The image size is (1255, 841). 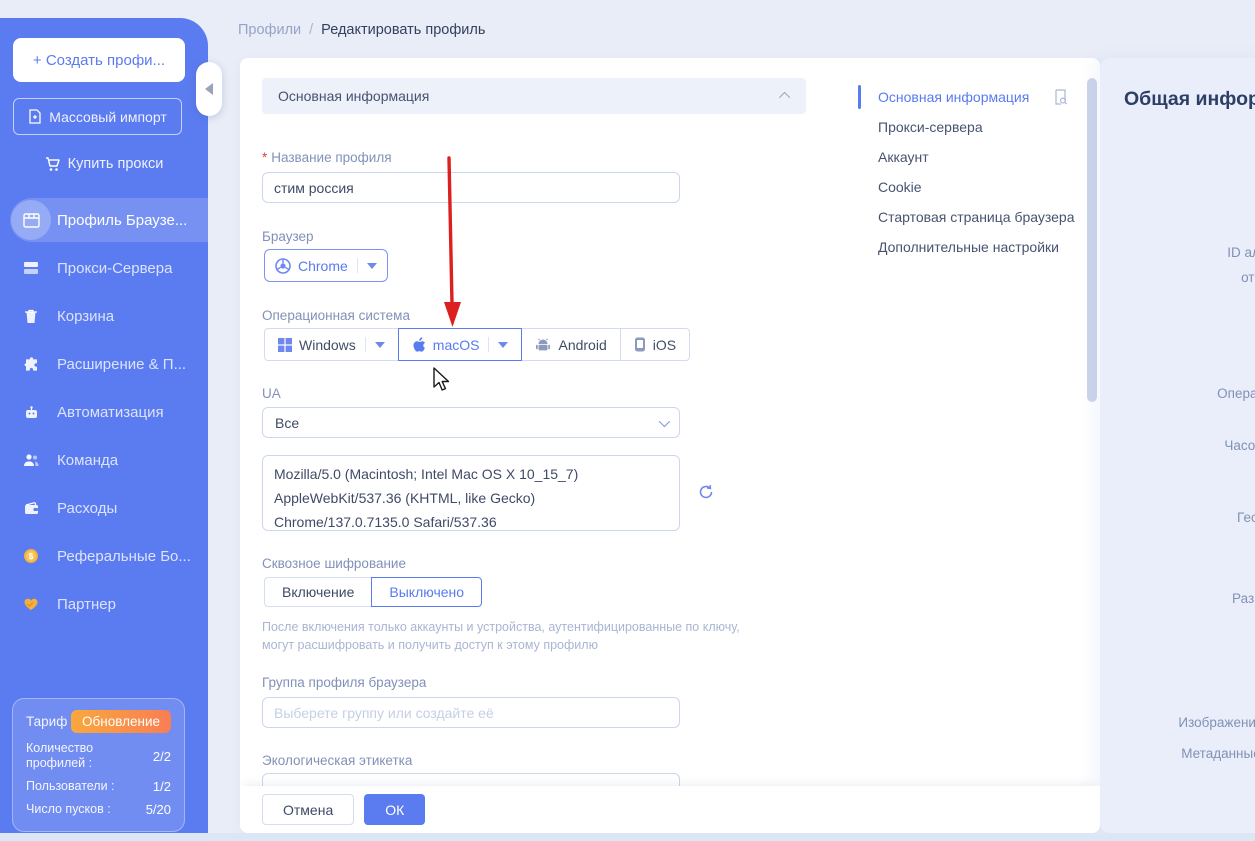 I want to click on import-document-icon, so click(x=35, y=116).